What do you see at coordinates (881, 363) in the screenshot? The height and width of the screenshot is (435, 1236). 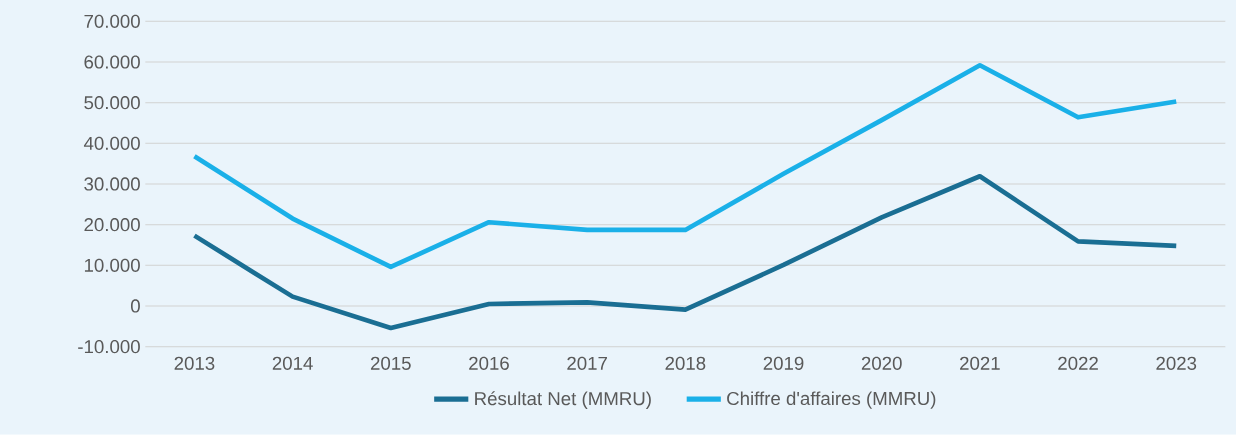 I see `x-tick-label: 2020` at bounding box center [881, 363].